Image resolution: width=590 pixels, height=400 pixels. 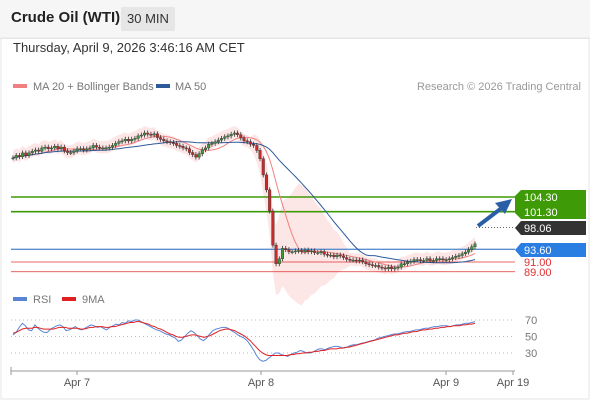 I want to click on x-tick-label: Apr 9, so click(x=446, y=383).